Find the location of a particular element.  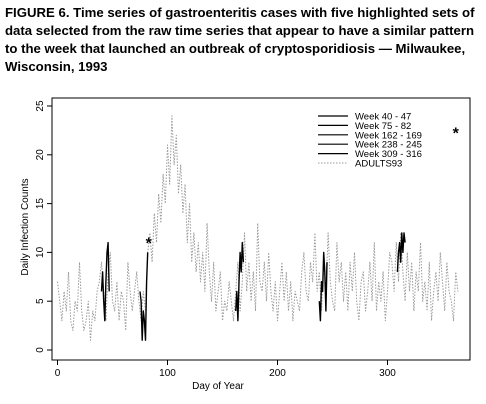

legend-label: Week 40 - 47 is located at coordinates (383, 117).